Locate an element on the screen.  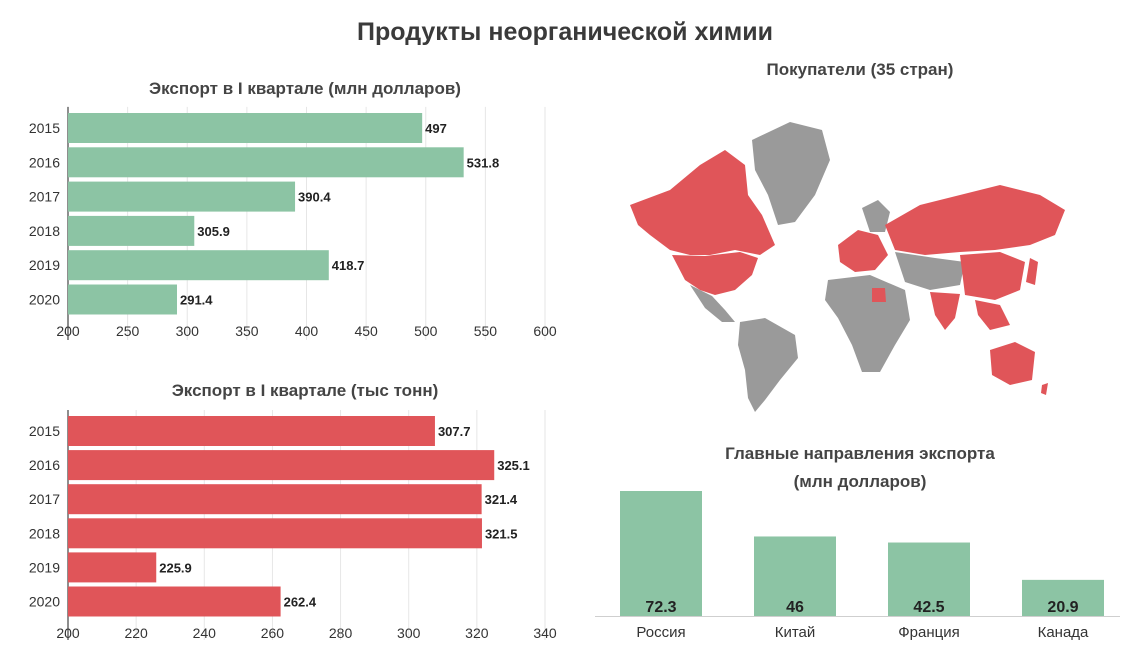
chart2-tick-label: 340 is located at coordinates (545, 633).